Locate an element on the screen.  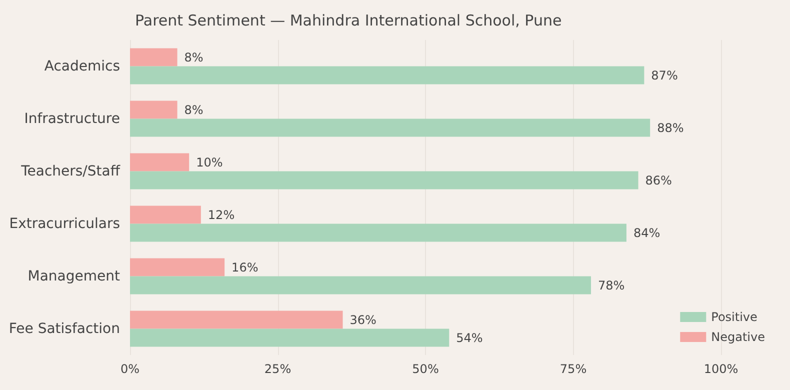
data-label: 36% is located at coordinates (363, 319).